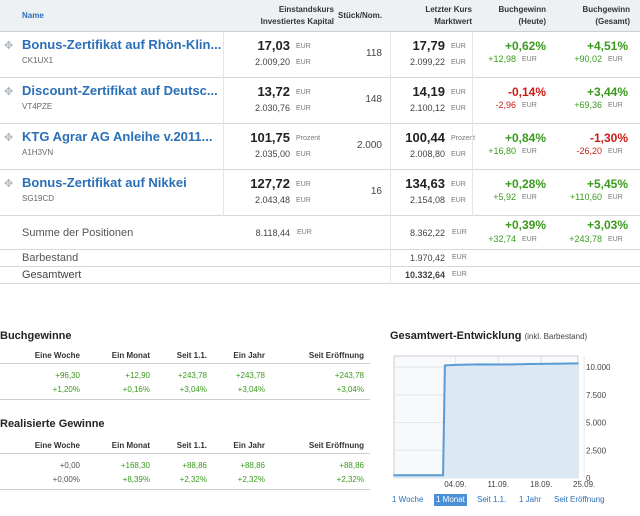 Image resolution: width=640 pixels, height=516 pixels. Describe the element at coordinates (272, 154) in the screenshot. I see `investiertes-kapital: 2.035,00` at that location.